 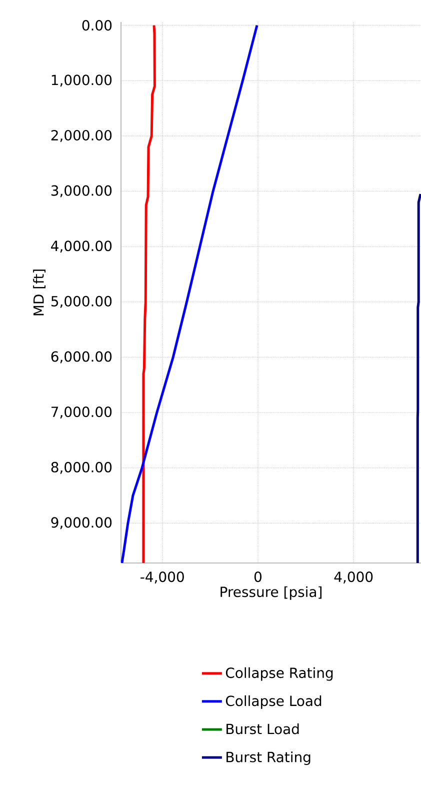 What do you see at coordinates (262, 728) in the screenshot?
I see `legend-label: Burst Load` at bounding box center [262, 728].